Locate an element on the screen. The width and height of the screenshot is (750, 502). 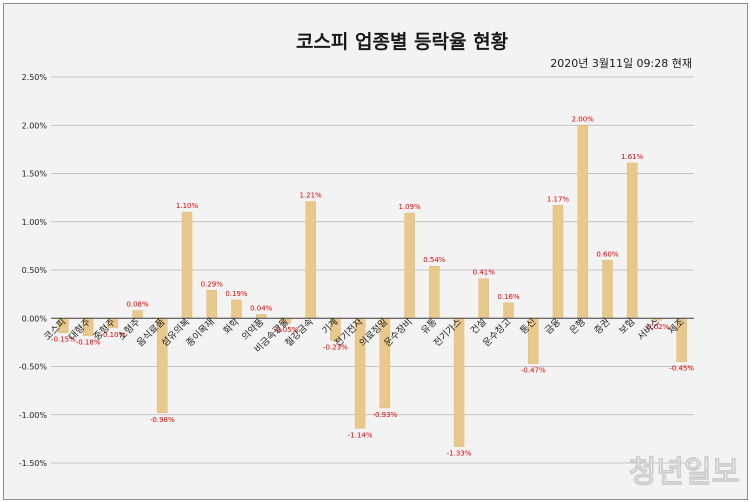
data-label: 1.10% is located at coordinates (187, 206).